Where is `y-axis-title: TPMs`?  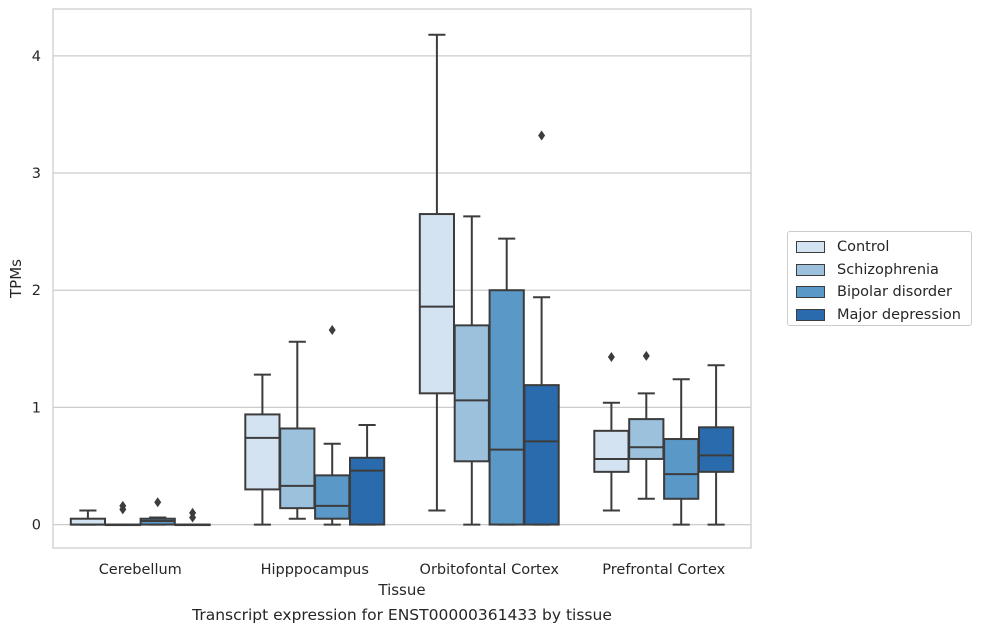
y-axis-title: TPMs is located at coordinates (16, 279).